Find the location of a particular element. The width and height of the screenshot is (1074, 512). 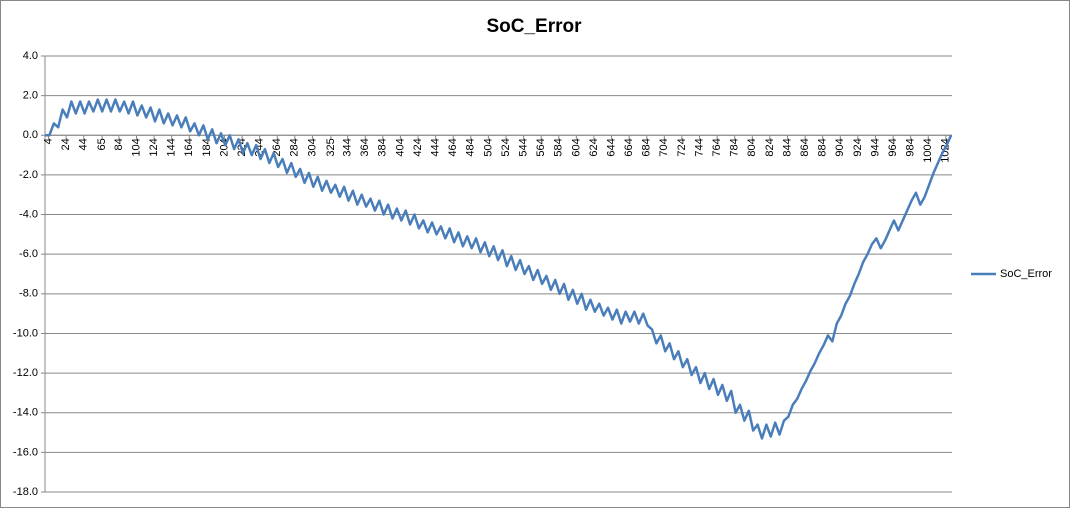

x-tick-label: 844 is located at coordinates (787, 147).